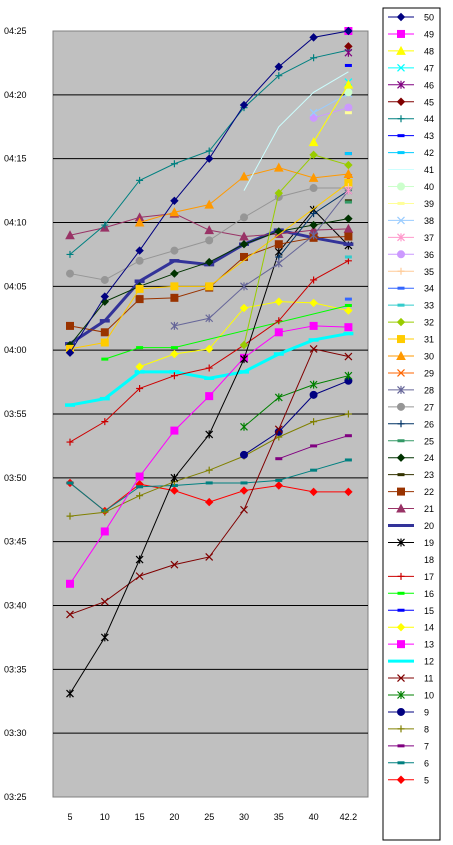  What do you see at coordinates (429, 85) in the screenshot?
I see `legend-label: 46` at bounding box center [429, 85].